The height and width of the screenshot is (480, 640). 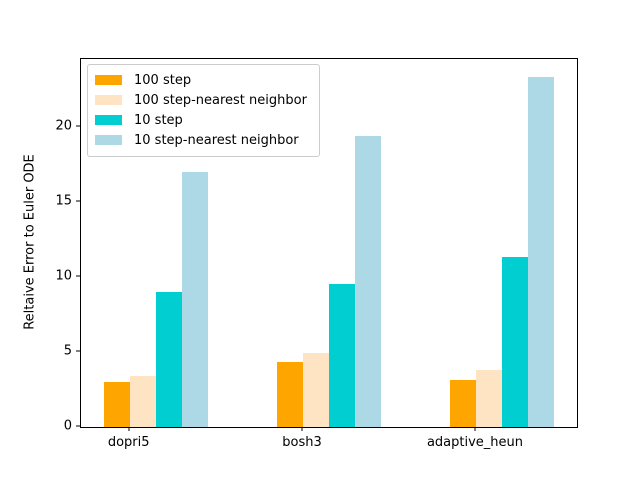 I want to click on bar-dopri5-series3, so click(x=194, y=299).